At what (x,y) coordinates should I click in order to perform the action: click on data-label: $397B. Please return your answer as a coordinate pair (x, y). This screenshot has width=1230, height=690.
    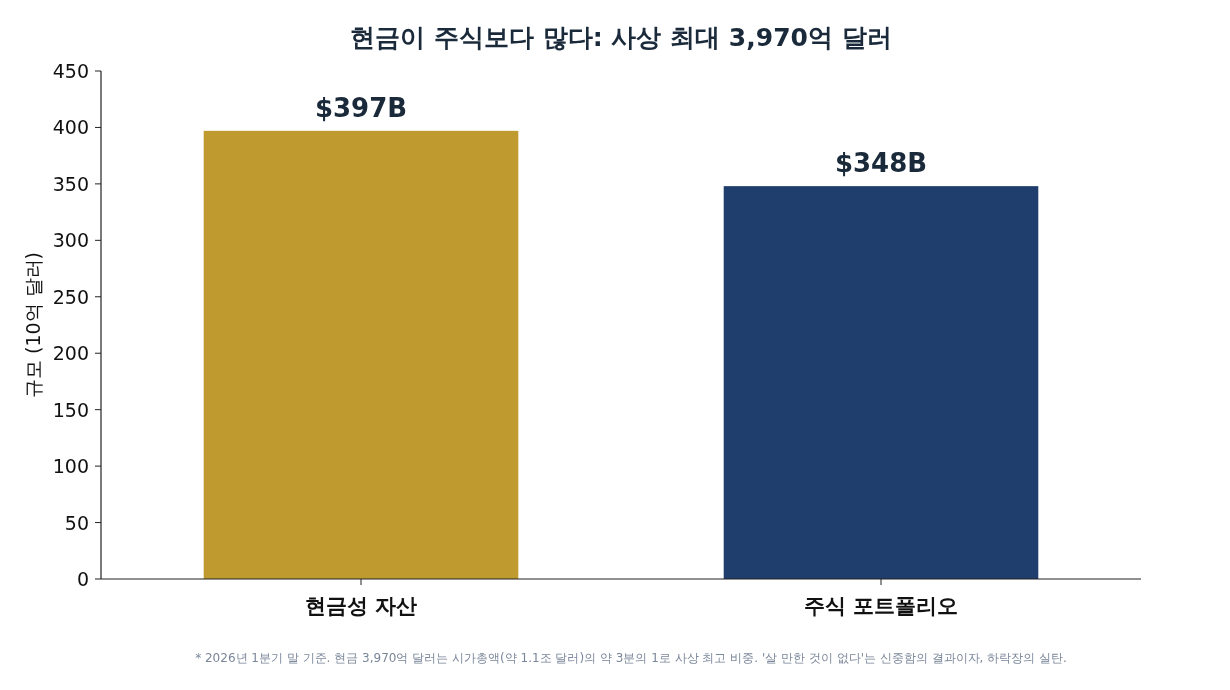
    Looking at the image, I should click on (361, 107).